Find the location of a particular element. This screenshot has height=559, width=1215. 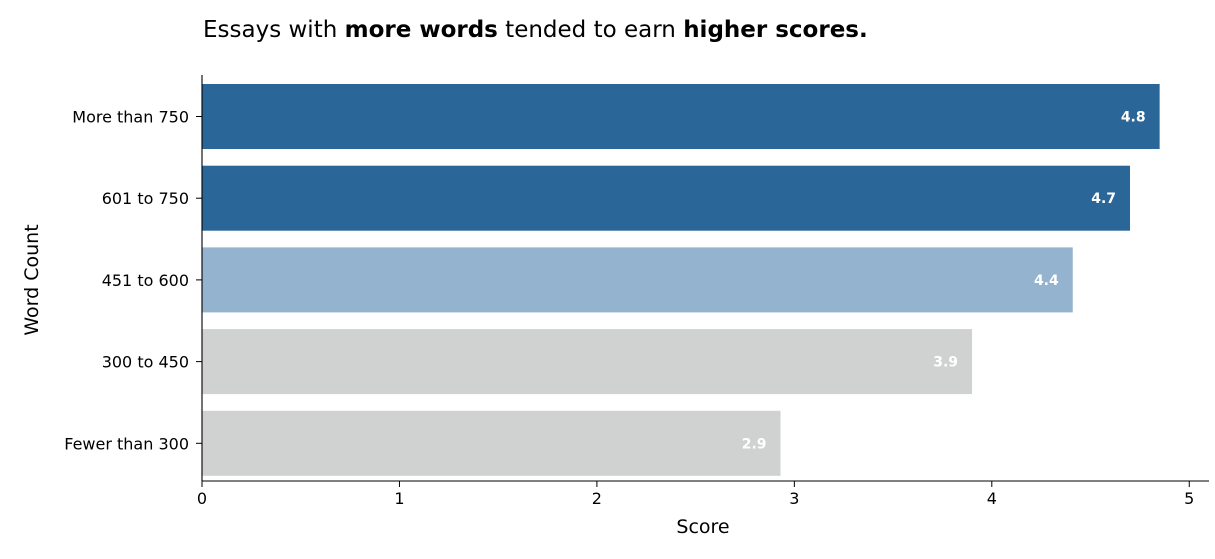

x-tick-label: 2 is located at coordinates (597, 498).